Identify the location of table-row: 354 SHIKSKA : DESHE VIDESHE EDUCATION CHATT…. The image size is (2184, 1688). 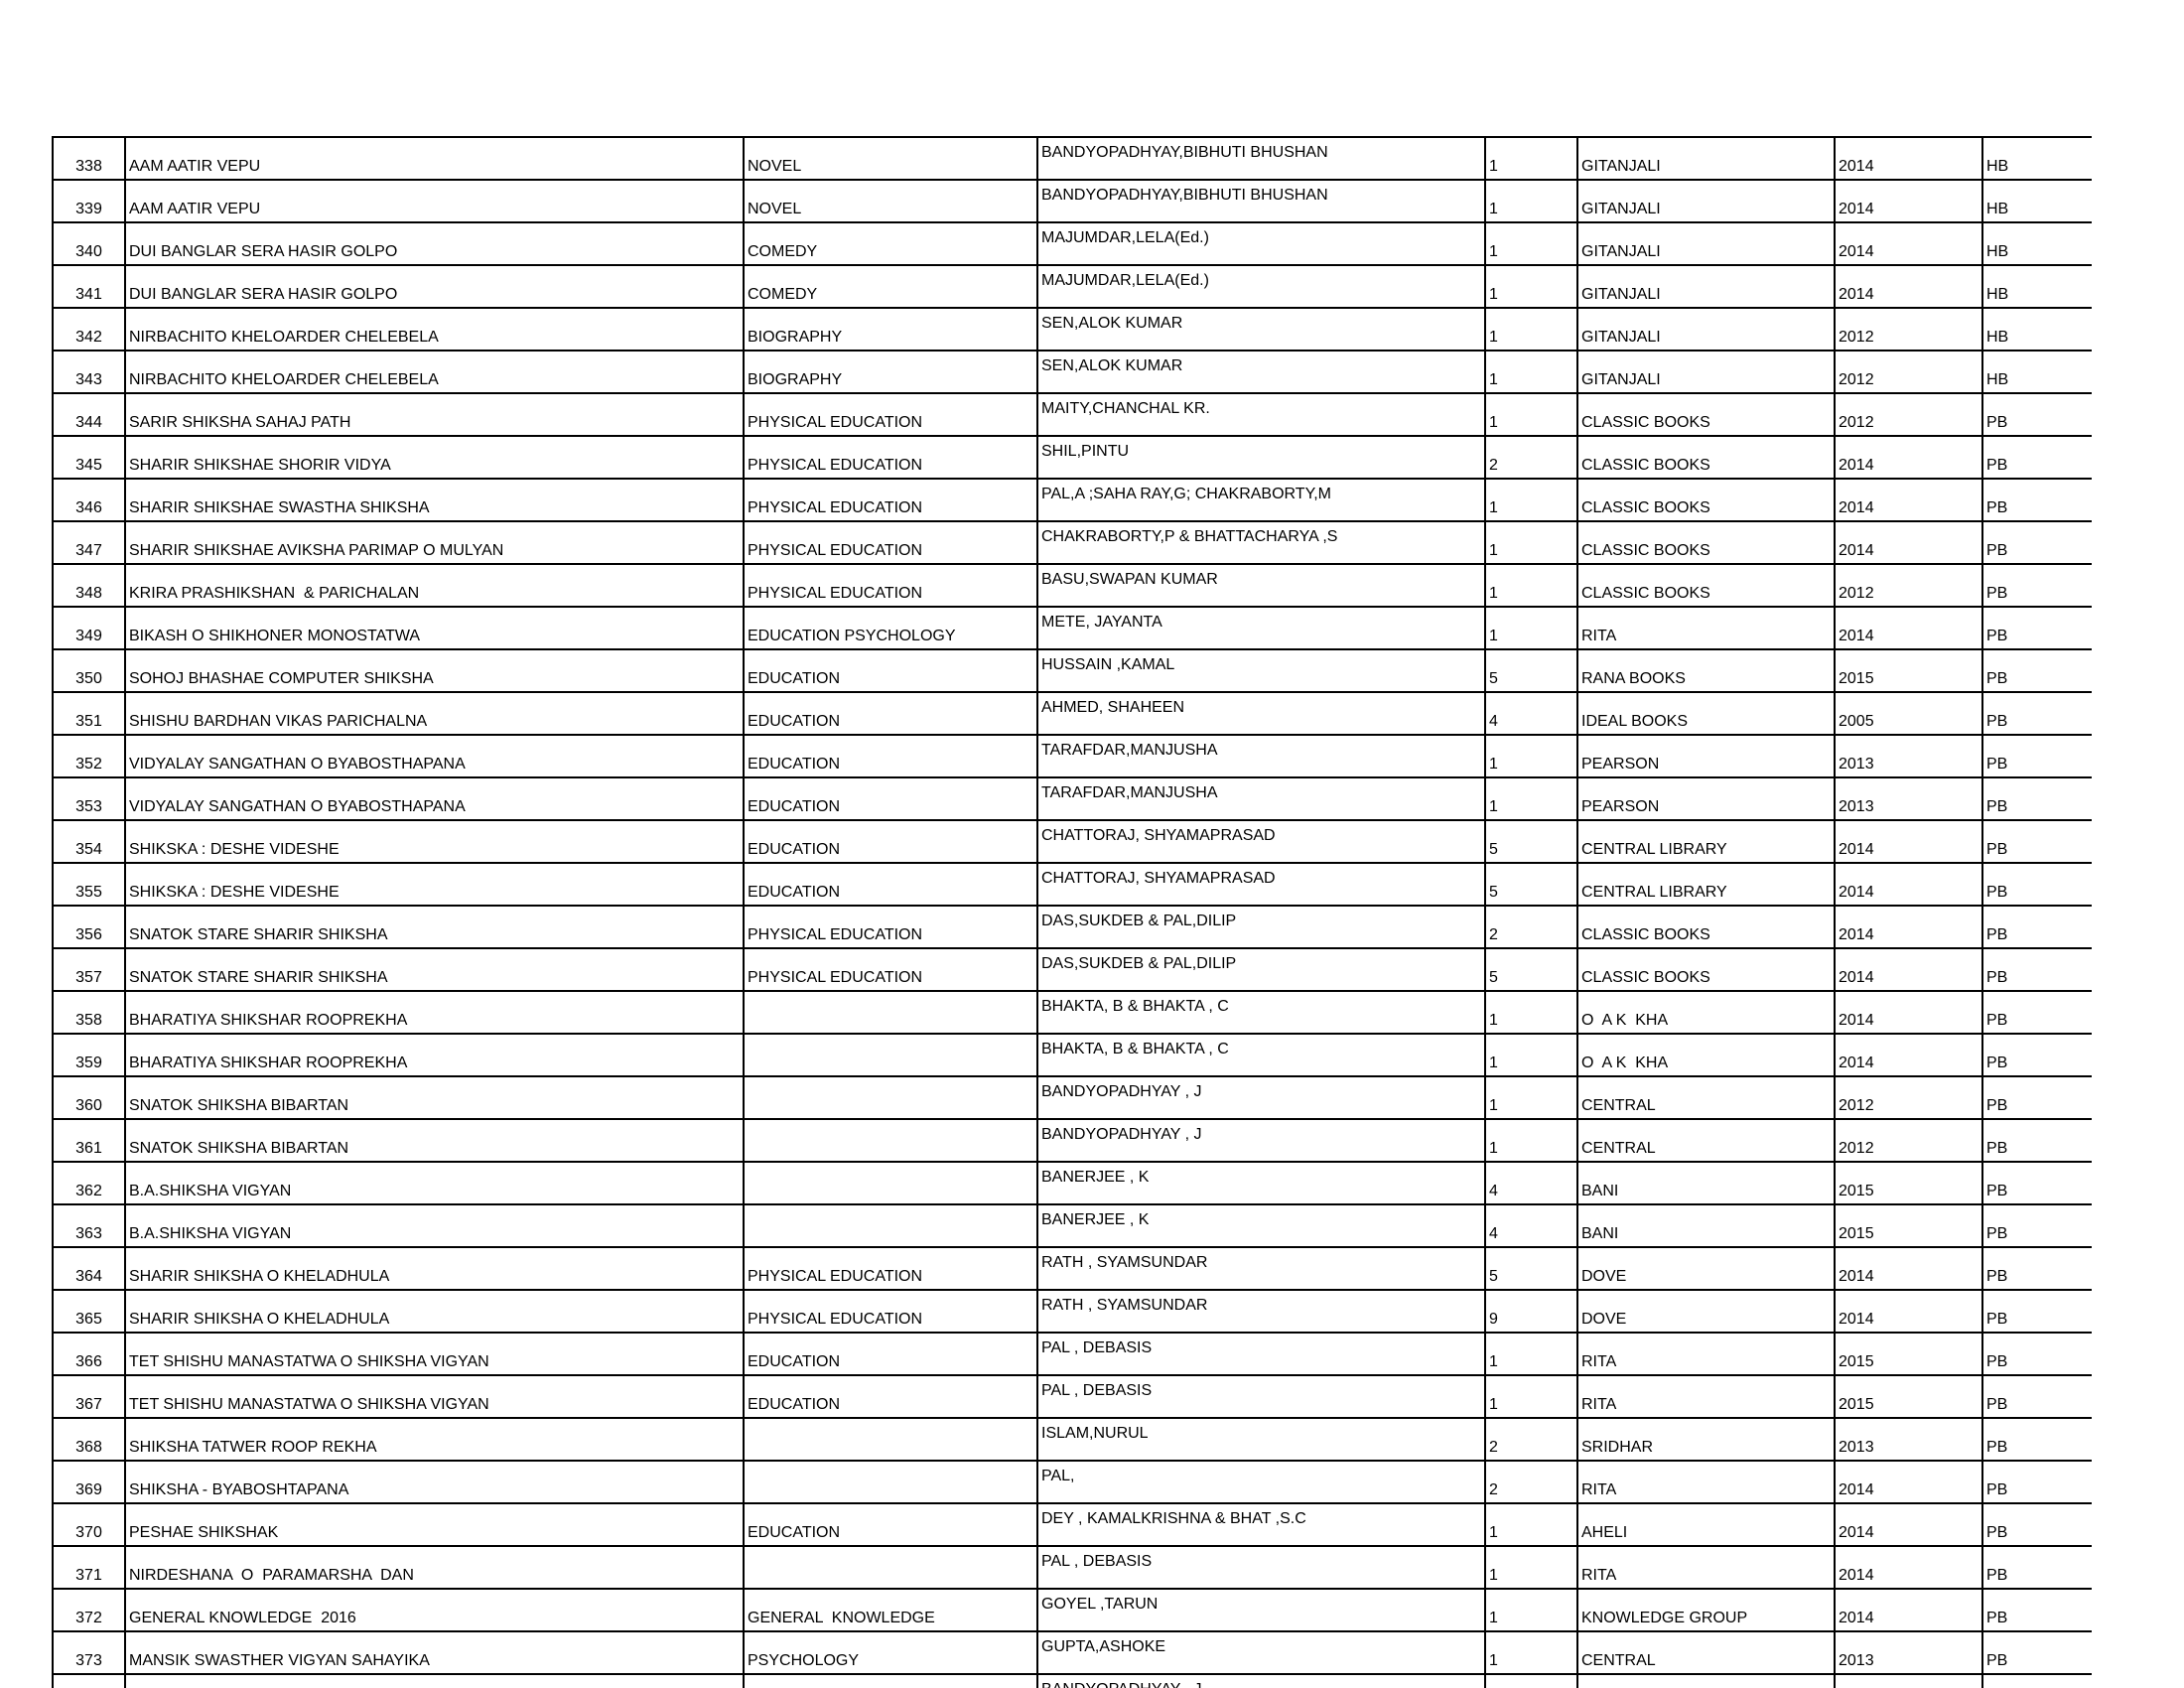
(1072, 842).